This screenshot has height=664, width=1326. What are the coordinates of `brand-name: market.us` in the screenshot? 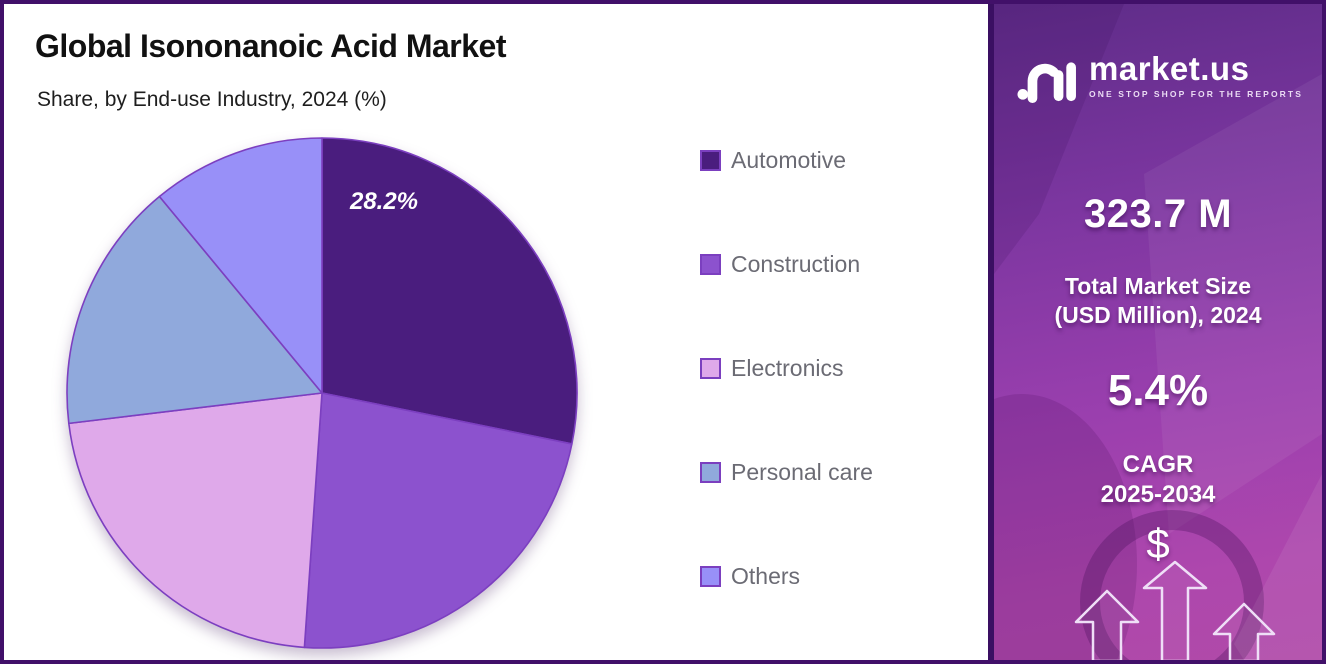 It's located at (1169, 68).